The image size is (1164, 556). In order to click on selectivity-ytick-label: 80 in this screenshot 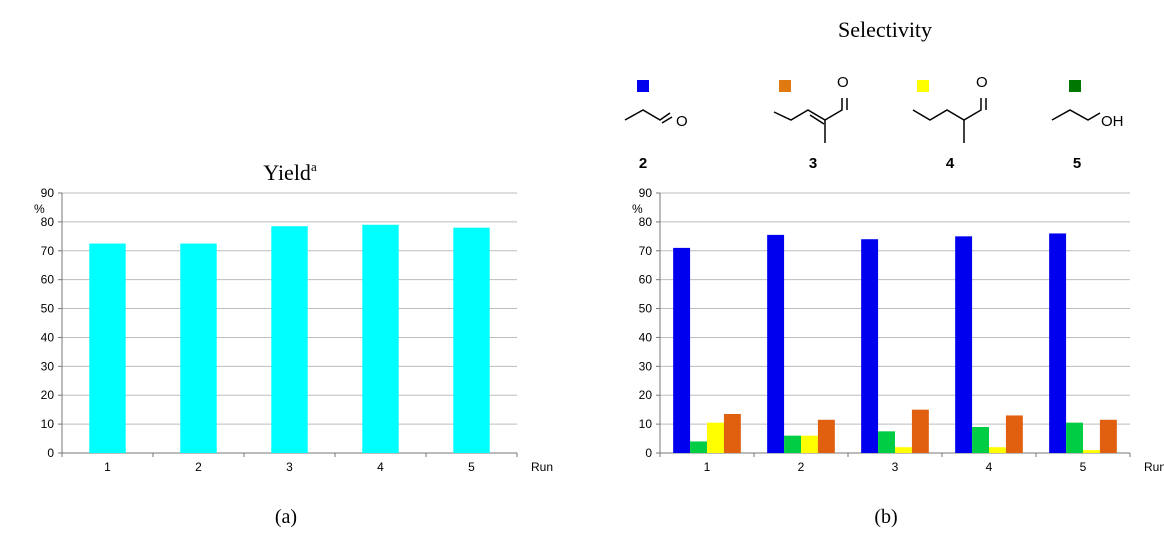, I will do `click(646, 222)`.